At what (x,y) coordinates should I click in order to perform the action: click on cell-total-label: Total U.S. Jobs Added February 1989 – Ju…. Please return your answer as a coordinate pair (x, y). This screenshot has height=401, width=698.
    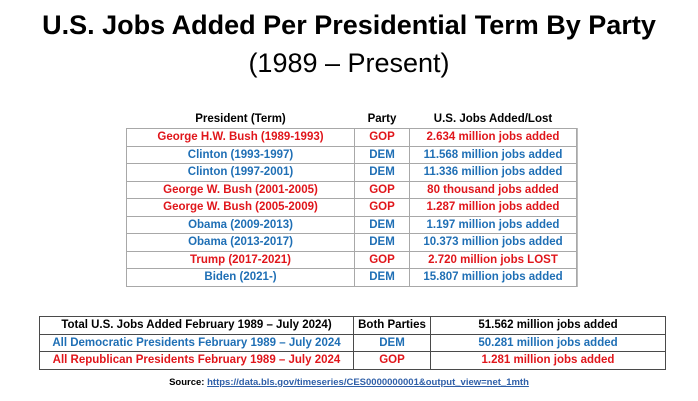
    Looking at the image, I should click on (196, 325).